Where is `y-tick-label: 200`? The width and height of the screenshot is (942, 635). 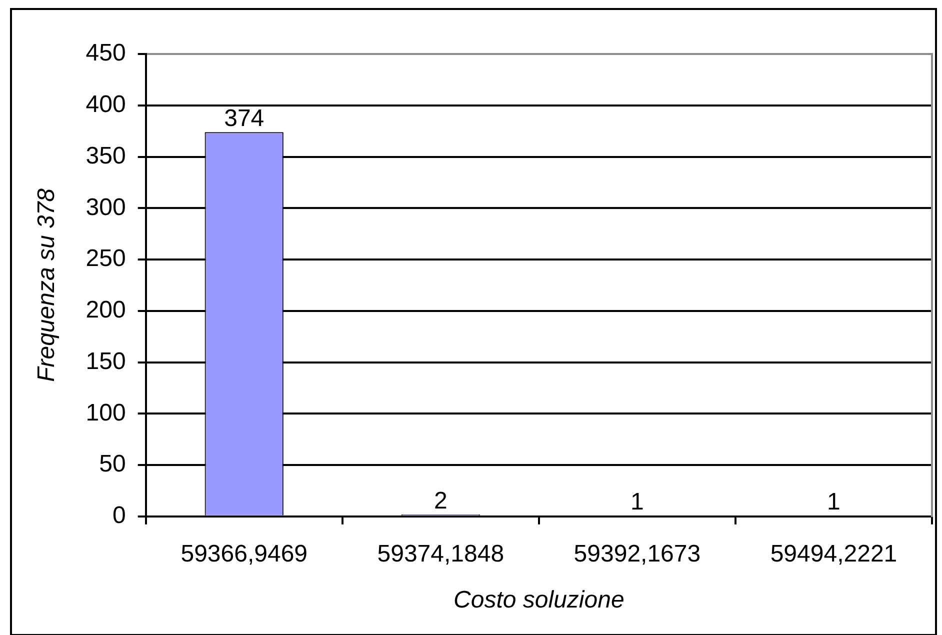 y-tick-label: 200 is located at coordinates (106, 310).